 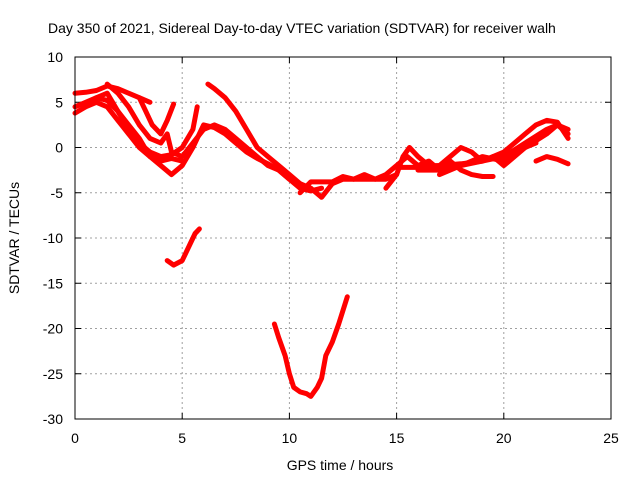 I want to click on y-tick-label: -20, so click(x=53, y=329).